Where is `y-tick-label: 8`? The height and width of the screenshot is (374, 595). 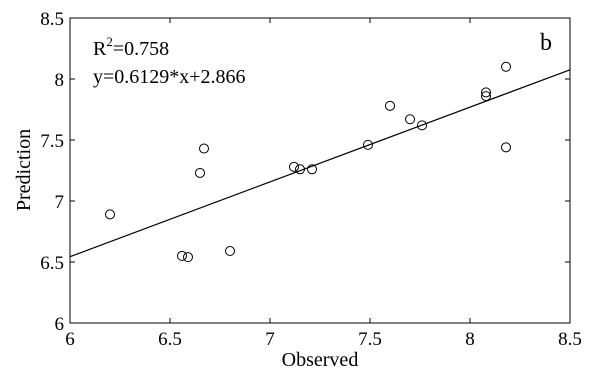
y-tick-label: 8 is located at coordinates (60, 80).